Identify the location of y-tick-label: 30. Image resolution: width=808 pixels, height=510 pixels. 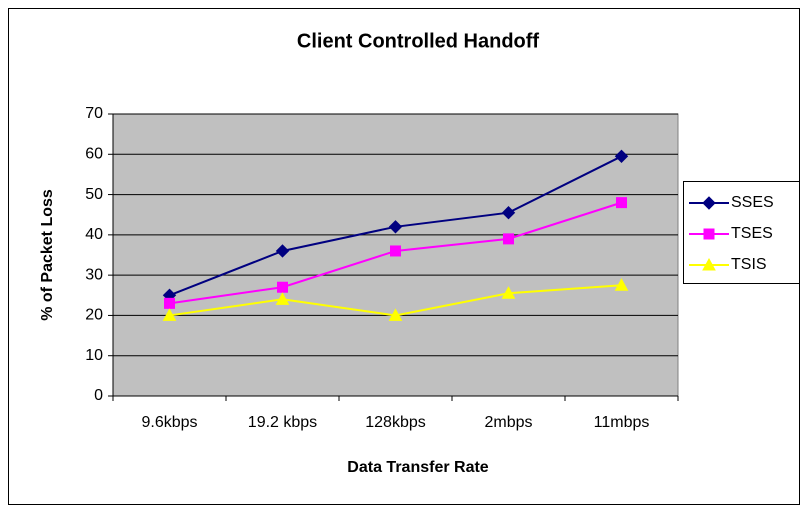
(94, 274).